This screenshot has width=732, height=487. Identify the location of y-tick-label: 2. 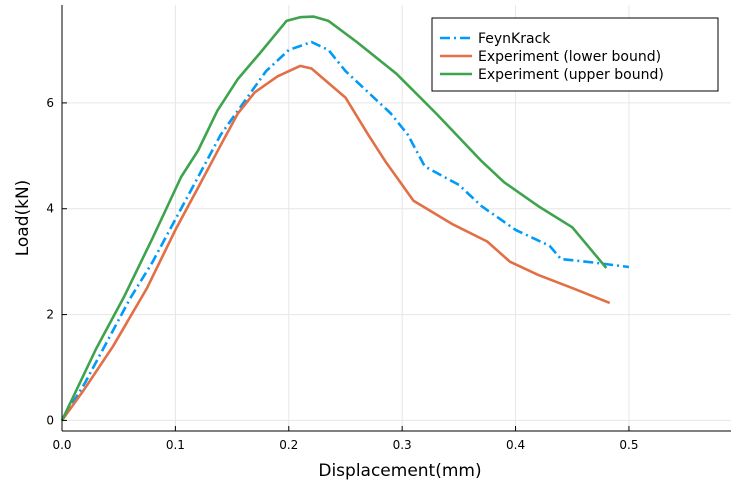
(50, 315).